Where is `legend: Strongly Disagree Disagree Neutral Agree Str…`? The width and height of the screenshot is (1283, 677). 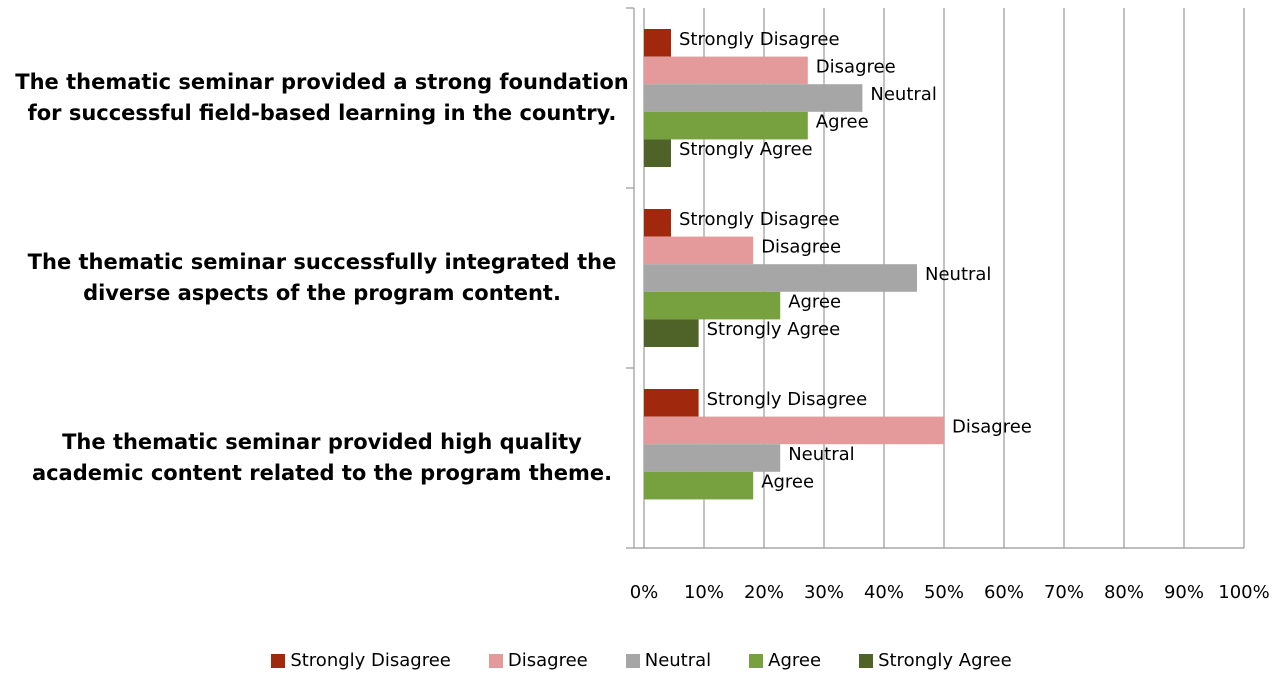 legend: Strongly Disagree Disagree Neutral Agree Str… is located at coordinates (641, 660).